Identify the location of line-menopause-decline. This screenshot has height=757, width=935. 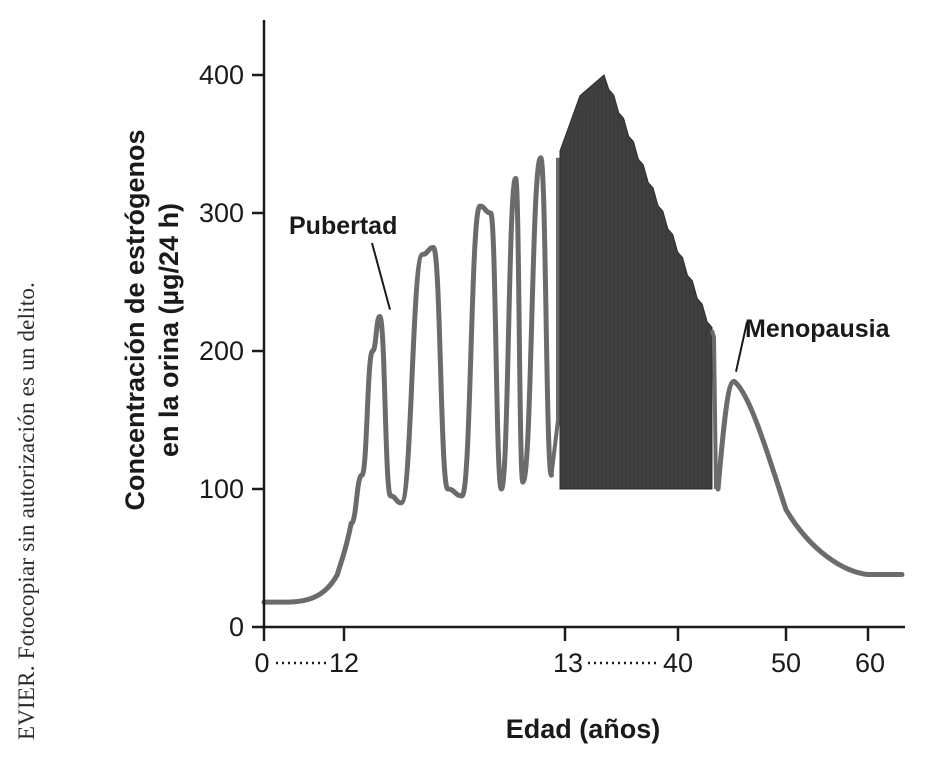
(810, 478).